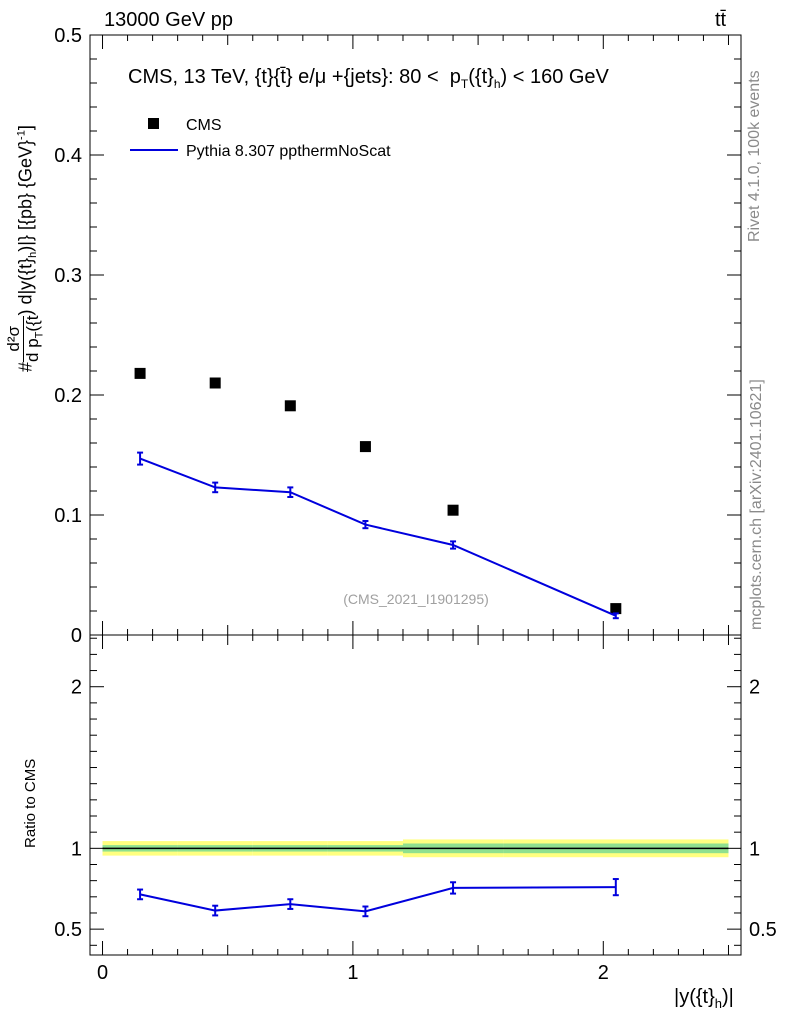  What do you see at coordinates (756, 504) in the screenshot?
I see `mcplots-label: mcplots.cern.ch [arXiv:2401.10621]` at bounding box center [756, 504].